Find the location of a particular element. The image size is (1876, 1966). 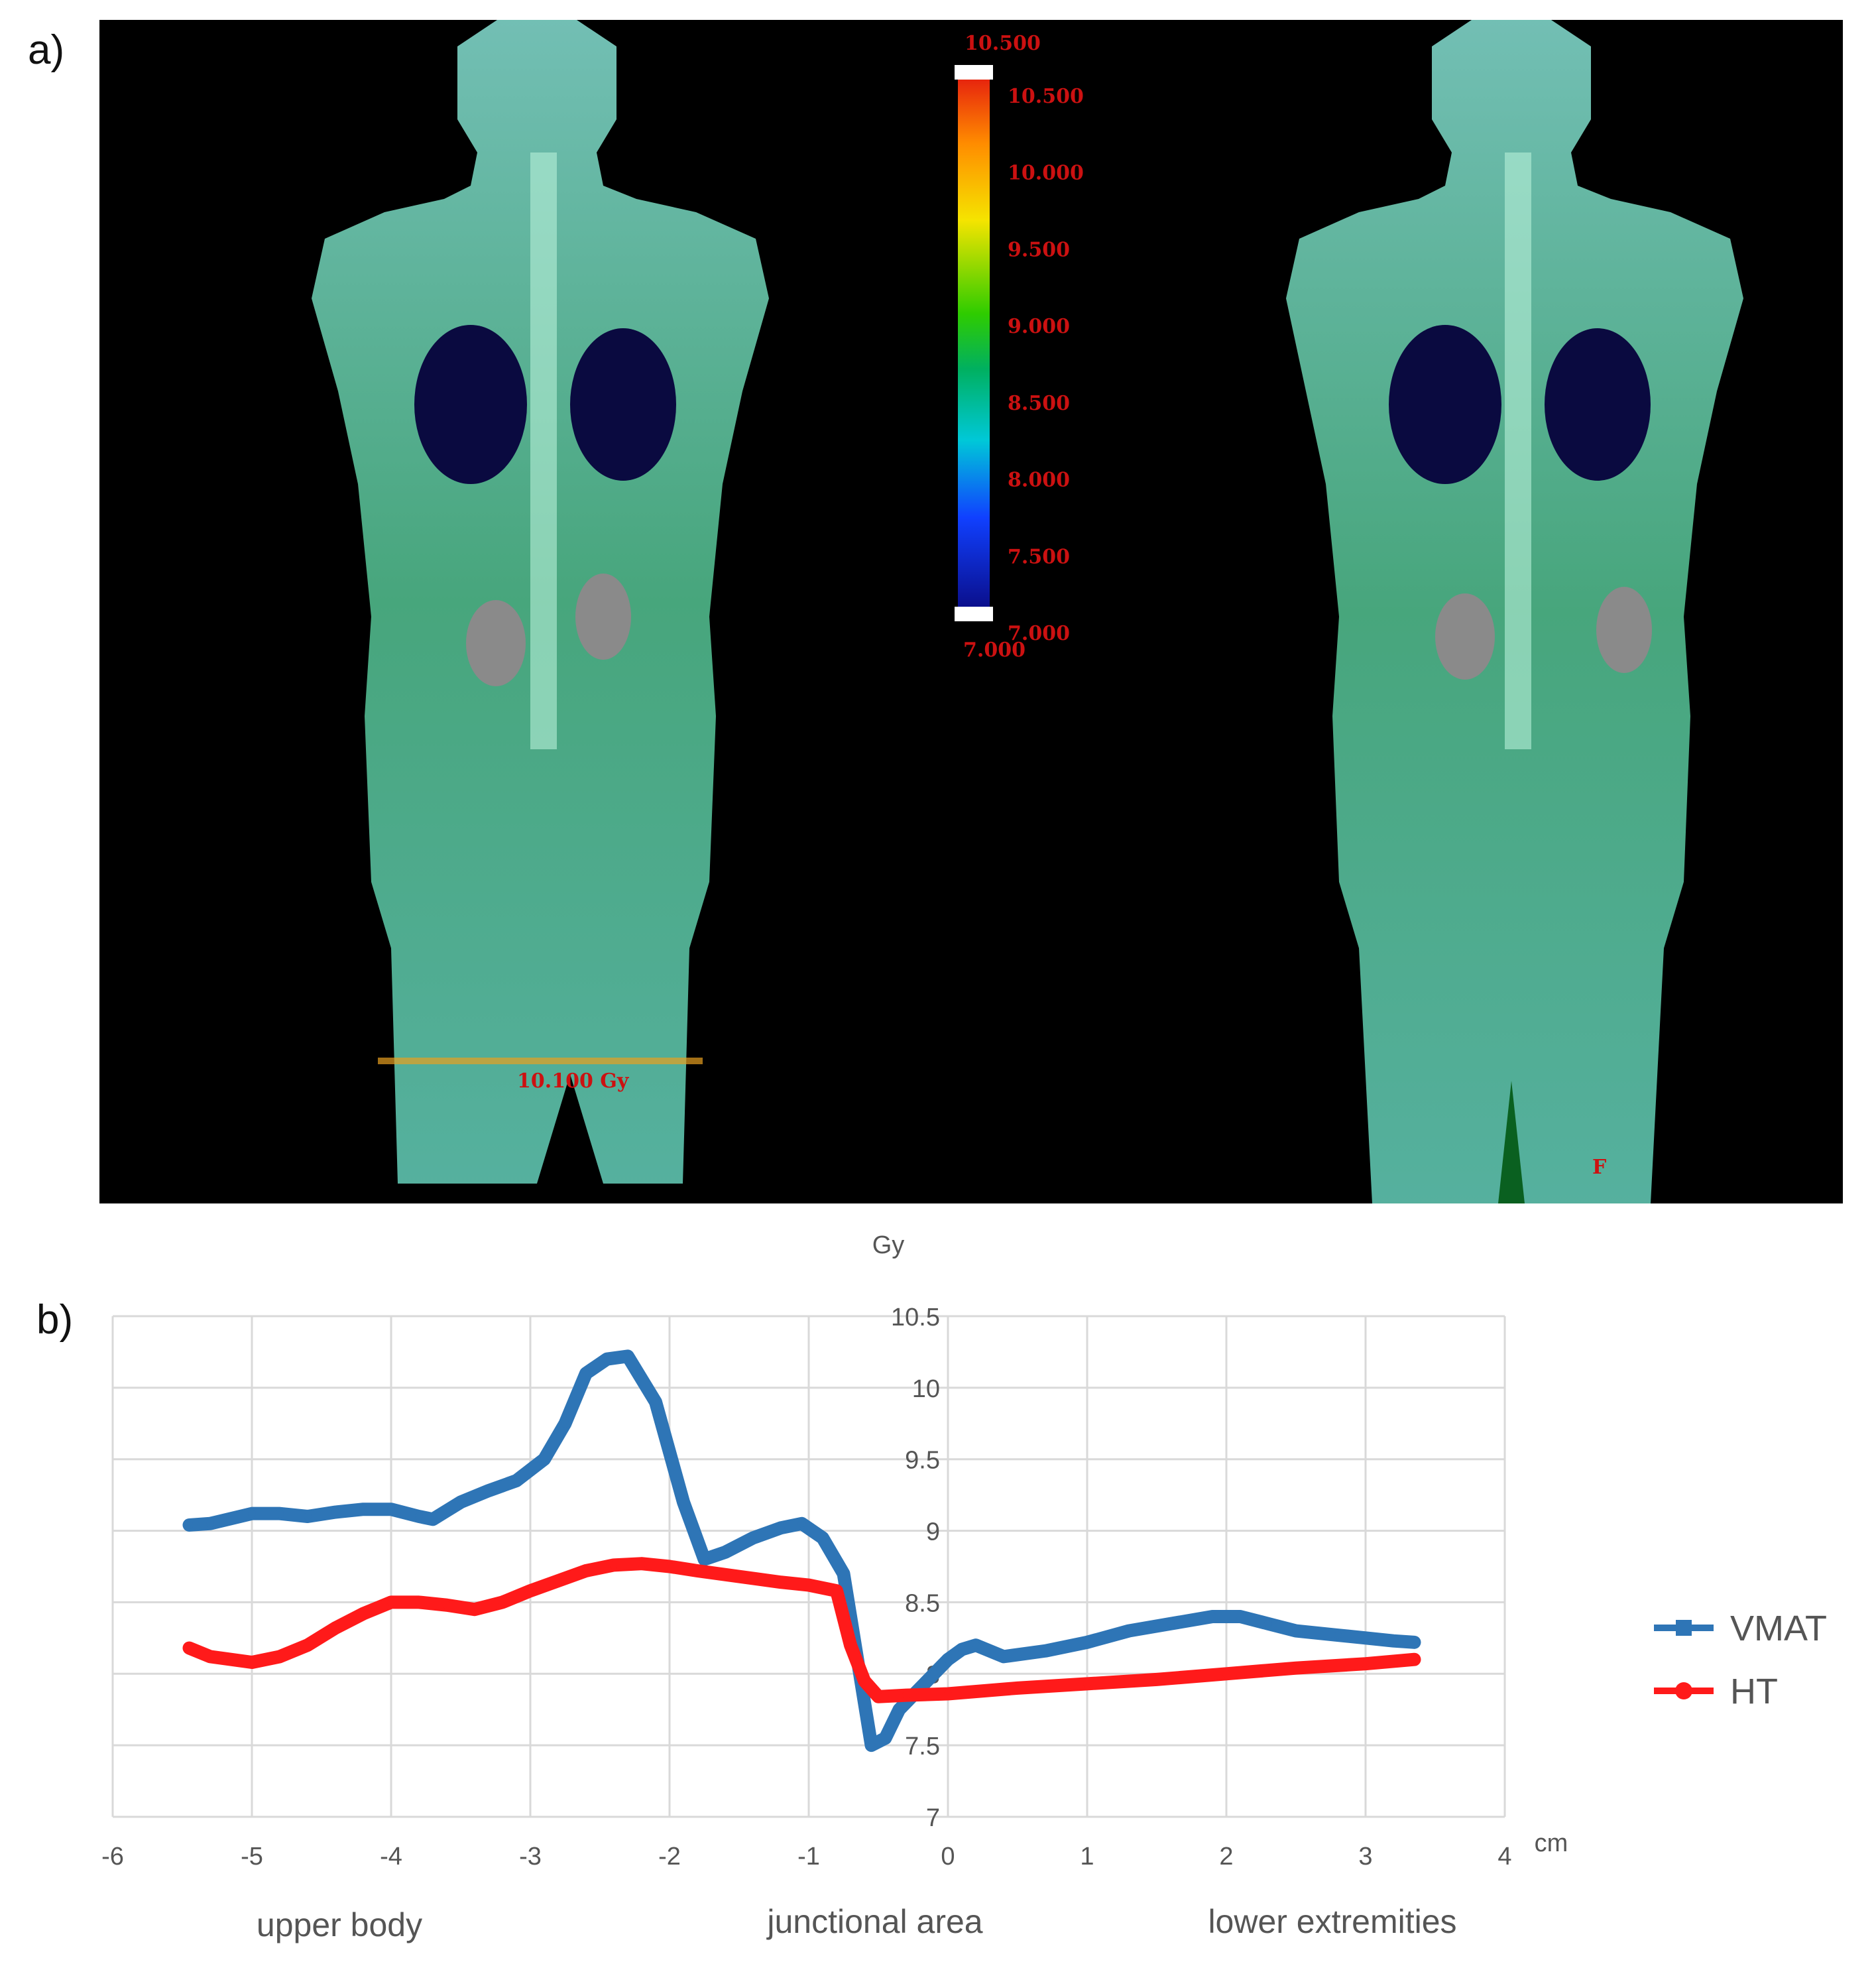

y-tick-label: 10 is located at coordinates (926, 1389).